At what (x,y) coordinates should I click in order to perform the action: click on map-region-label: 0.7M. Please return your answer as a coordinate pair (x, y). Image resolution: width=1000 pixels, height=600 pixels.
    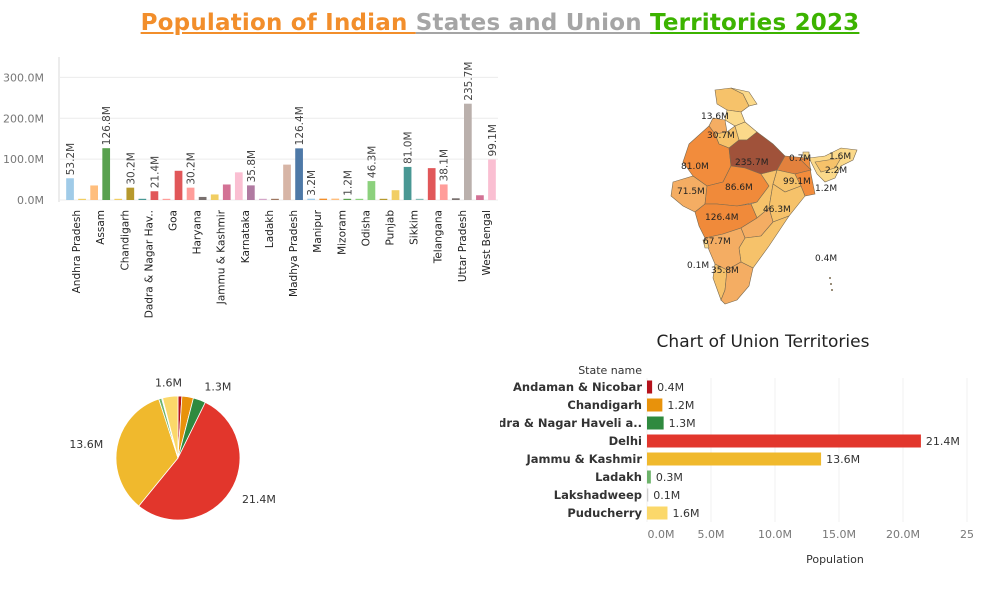
    Looking at the image, I should click on (800, 159).